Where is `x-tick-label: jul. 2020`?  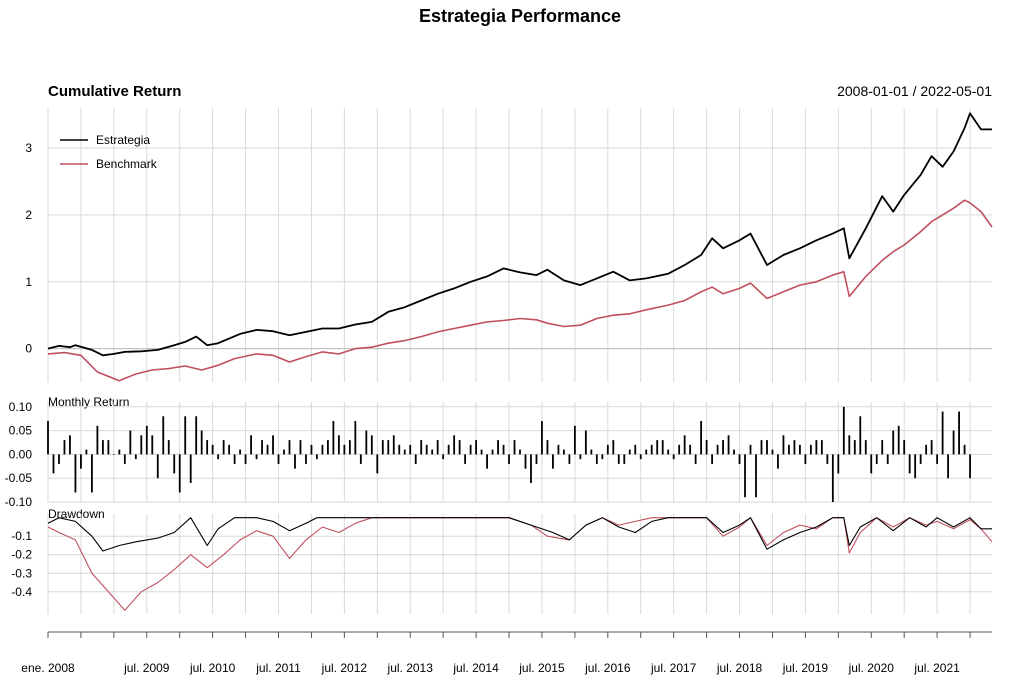
x-tick-label: jul. 2020 is located at coordinates (871, 668).